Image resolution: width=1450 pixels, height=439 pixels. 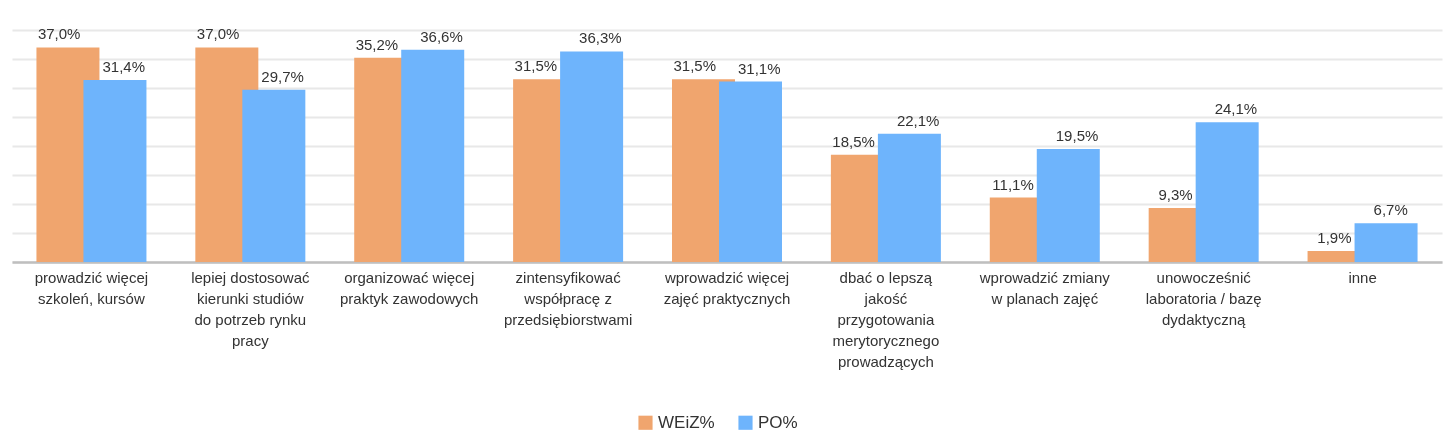 I want to click on x-tick-label: inne, so click(x=1362, y=277).